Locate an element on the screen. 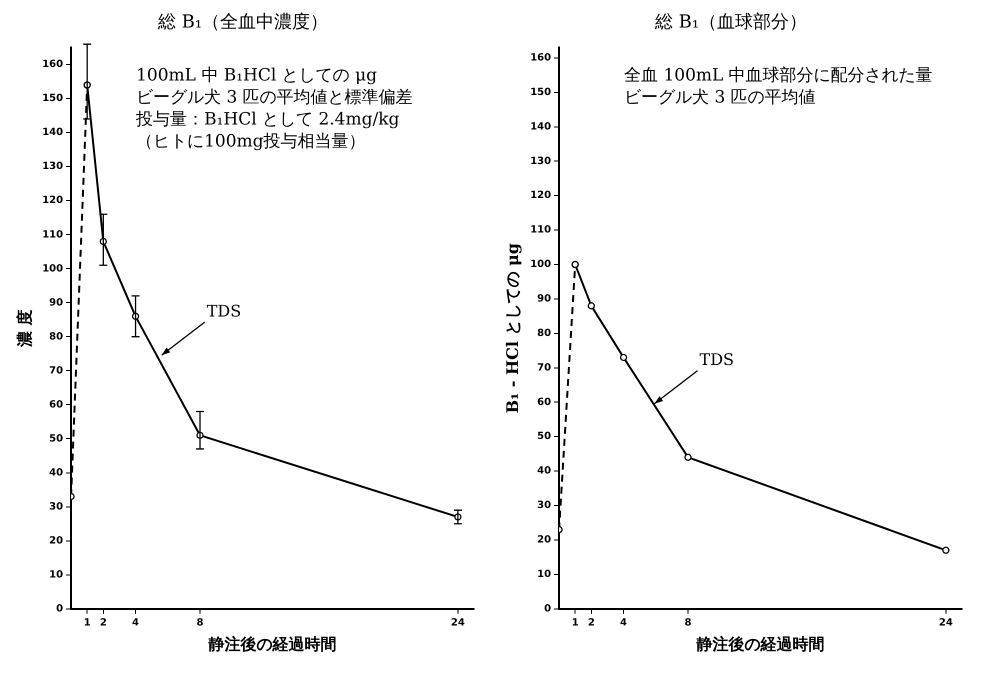 This screenshot has height=675, width=989. annotation: ビーグル犬 3 匹の平均値 is located at coordinates (720, 98).